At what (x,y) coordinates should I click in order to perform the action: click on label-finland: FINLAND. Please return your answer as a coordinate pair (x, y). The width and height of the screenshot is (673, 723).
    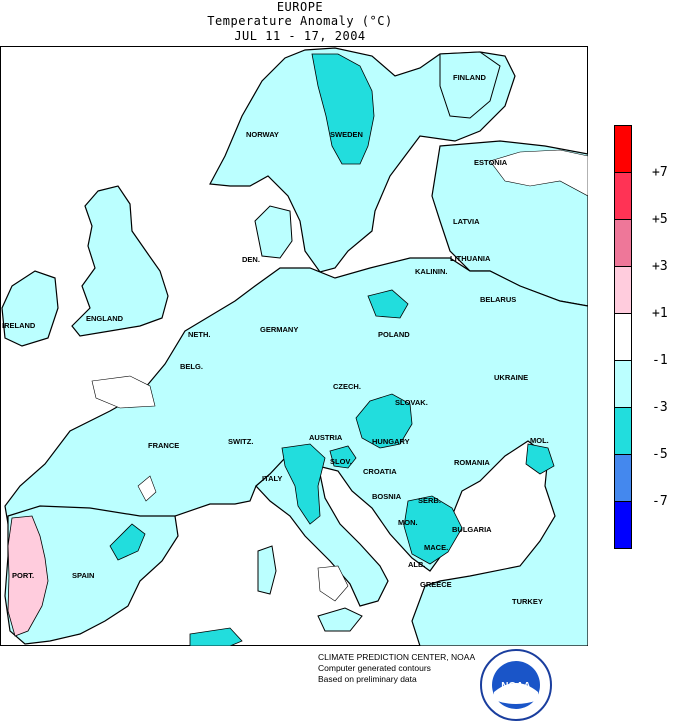
    Looking at the image, I should click on (469, 77).